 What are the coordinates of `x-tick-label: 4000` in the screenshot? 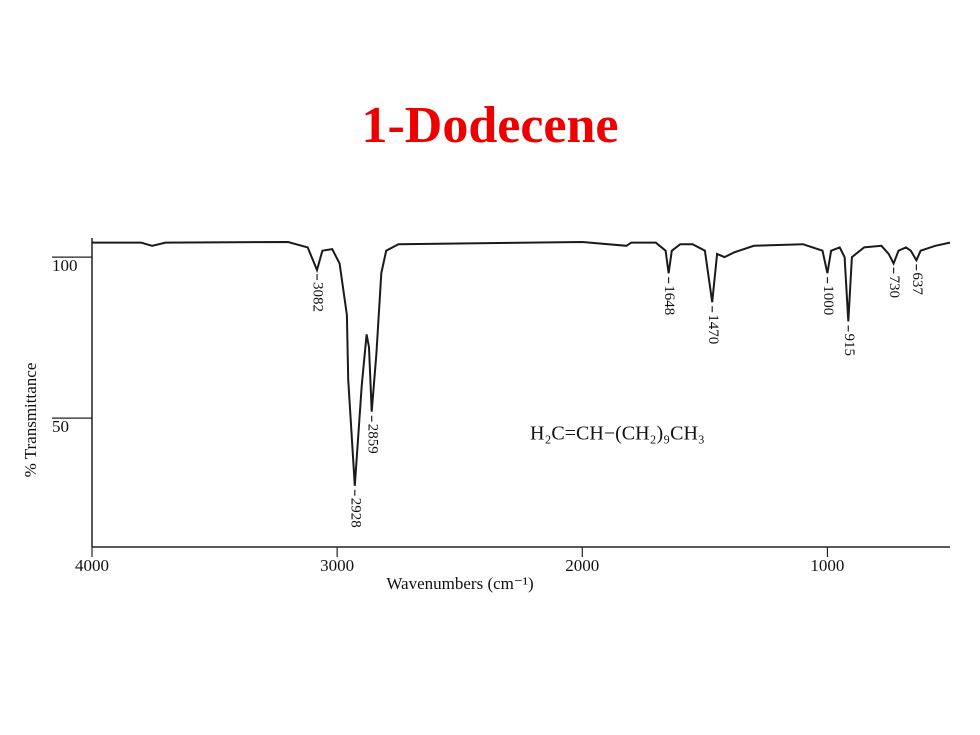 It's located at (92, 565).